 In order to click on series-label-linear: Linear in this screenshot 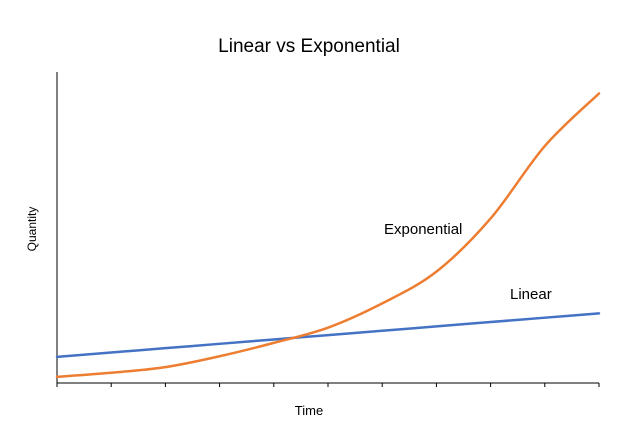, I will do `click(531, 294)`.